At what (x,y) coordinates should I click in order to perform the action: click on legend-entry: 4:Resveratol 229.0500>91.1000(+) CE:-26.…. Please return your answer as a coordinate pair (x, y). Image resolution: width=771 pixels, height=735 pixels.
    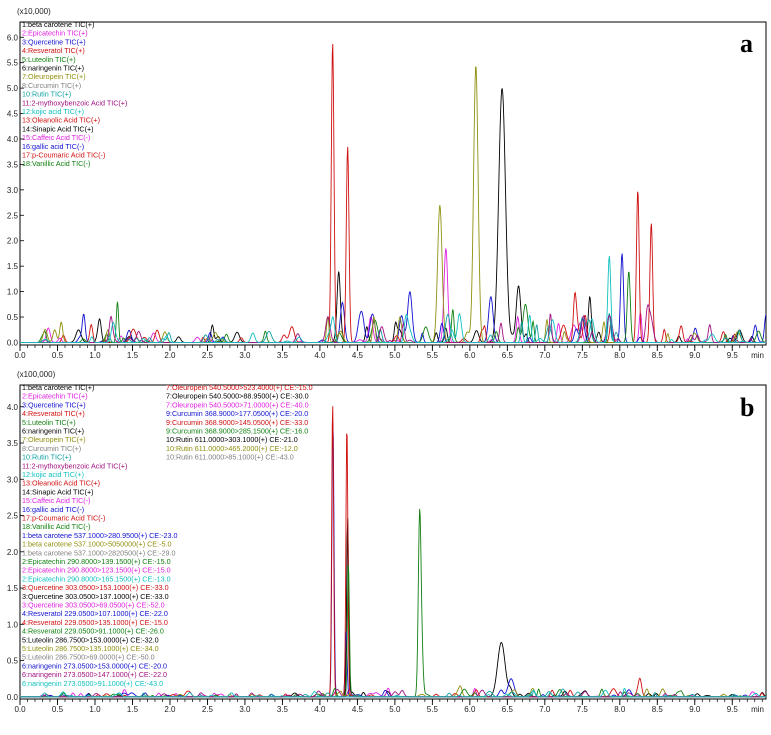
    Looking at the image, I should click on (93, 631).